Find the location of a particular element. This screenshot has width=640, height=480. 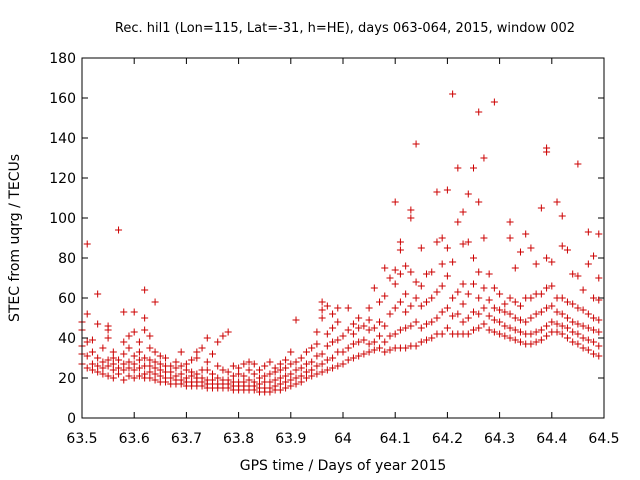

y-tick-label: 100 is located at coordinates (62, 219).